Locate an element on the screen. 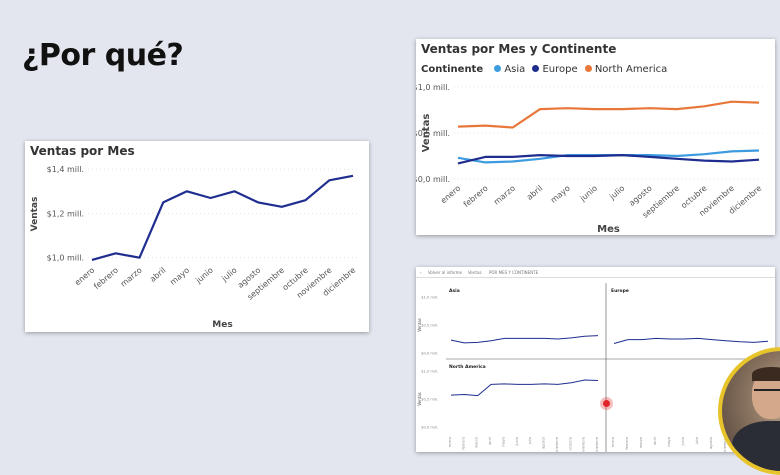 The image size is (780, 475). y-tick-label: $1,4 mill. is located at coordinates (65, 169).